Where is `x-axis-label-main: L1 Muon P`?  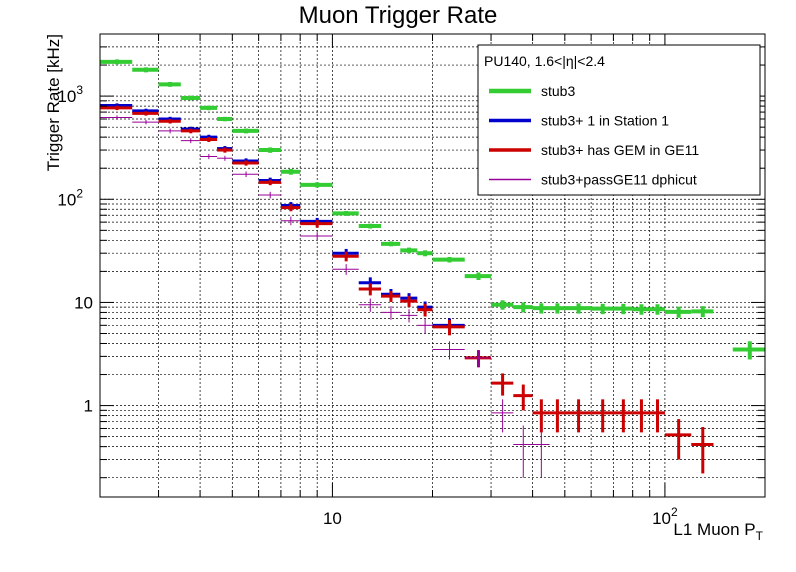 x-axis-label-main: L1 Muon P is located at coordinates (714, 529).